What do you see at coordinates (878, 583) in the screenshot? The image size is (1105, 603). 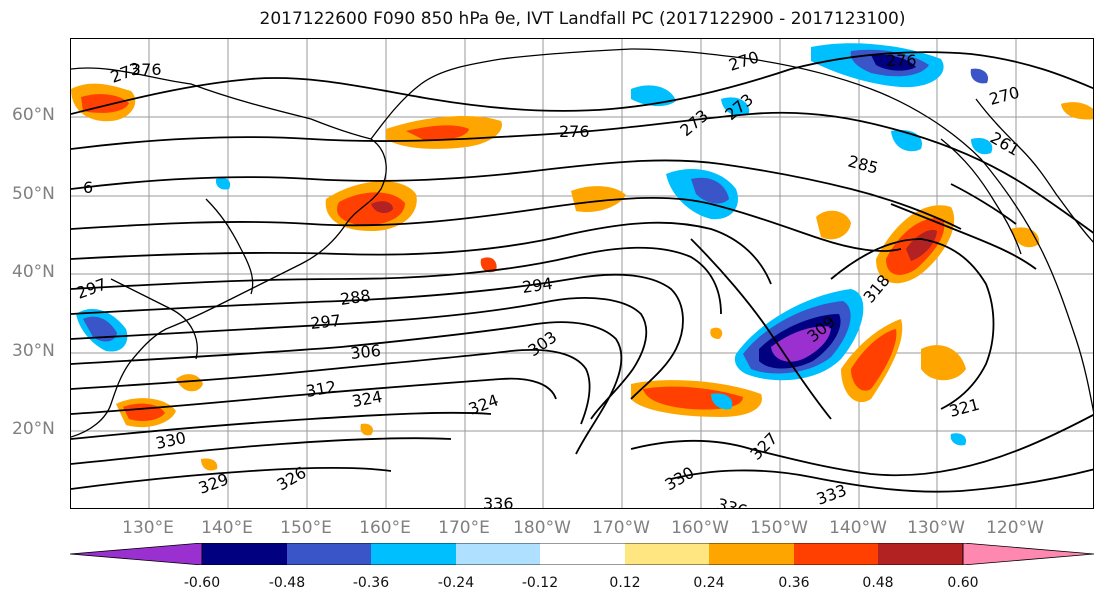 I see `colorbar-tick-label: 0.48` at bounding box center [878, 583].